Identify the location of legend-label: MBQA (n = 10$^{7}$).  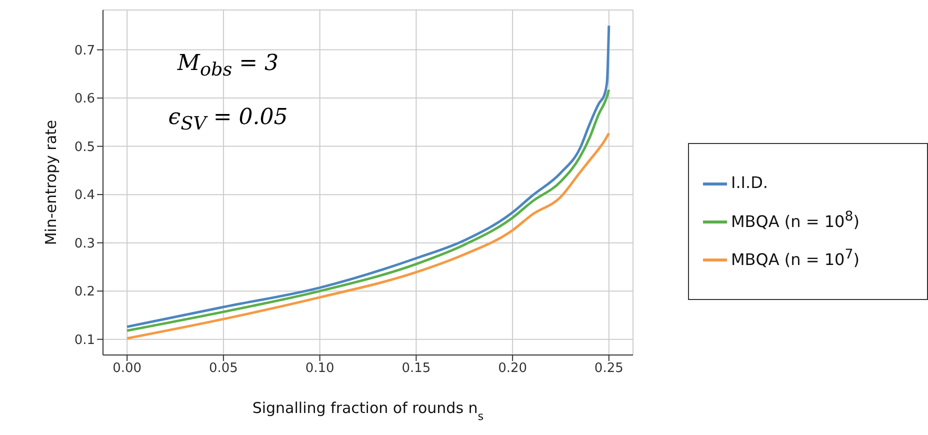
(795, 258).